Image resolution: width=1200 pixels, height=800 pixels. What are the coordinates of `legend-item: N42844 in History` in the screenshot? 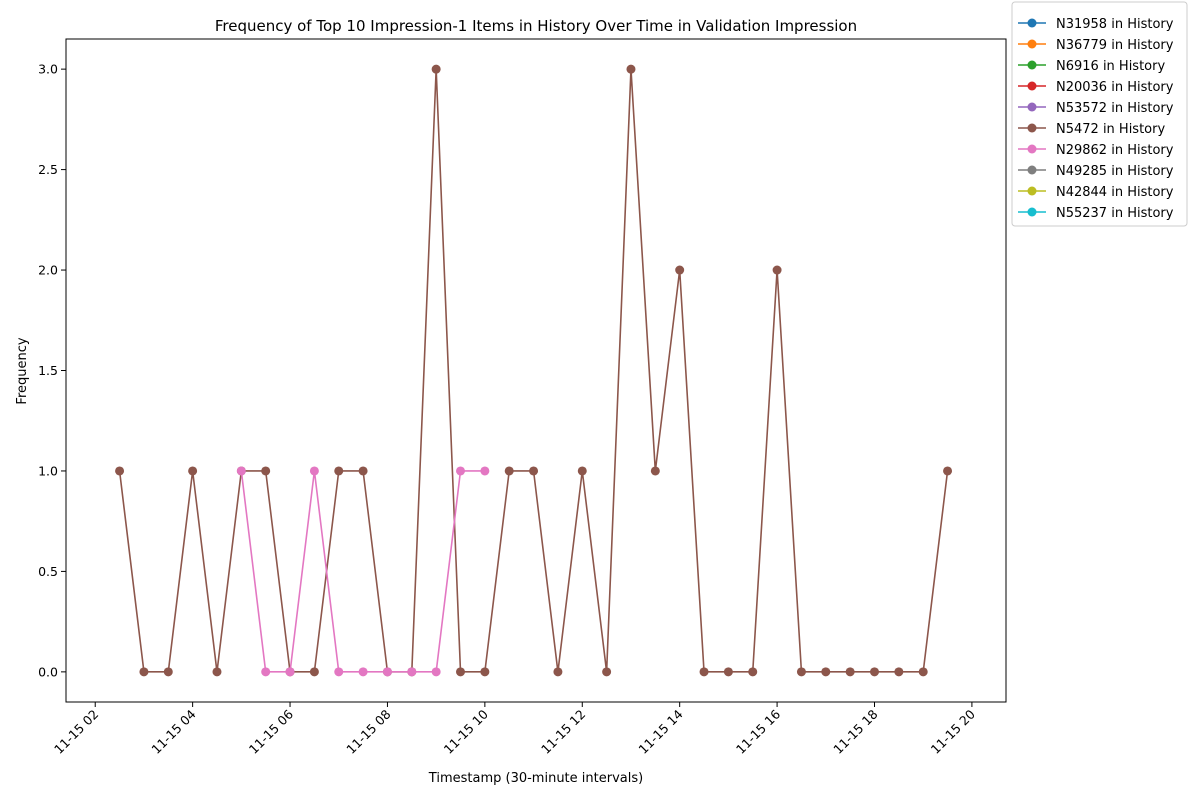 It's located at (1096, 192).